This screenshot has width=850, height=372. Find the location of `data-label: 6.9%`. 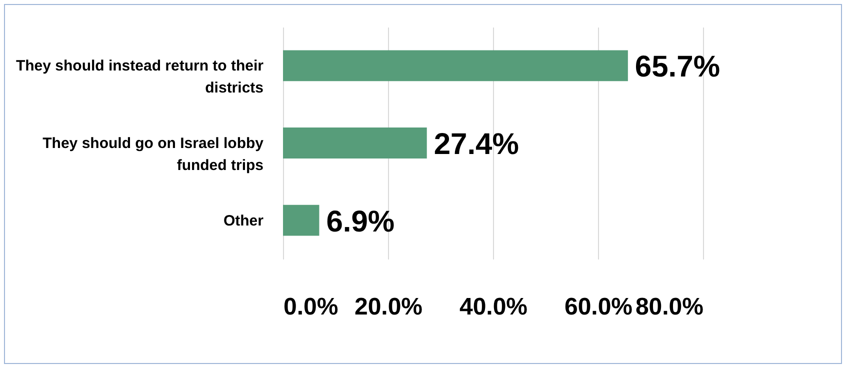

data-label: 6.9% is located at coordinates (360, 221).